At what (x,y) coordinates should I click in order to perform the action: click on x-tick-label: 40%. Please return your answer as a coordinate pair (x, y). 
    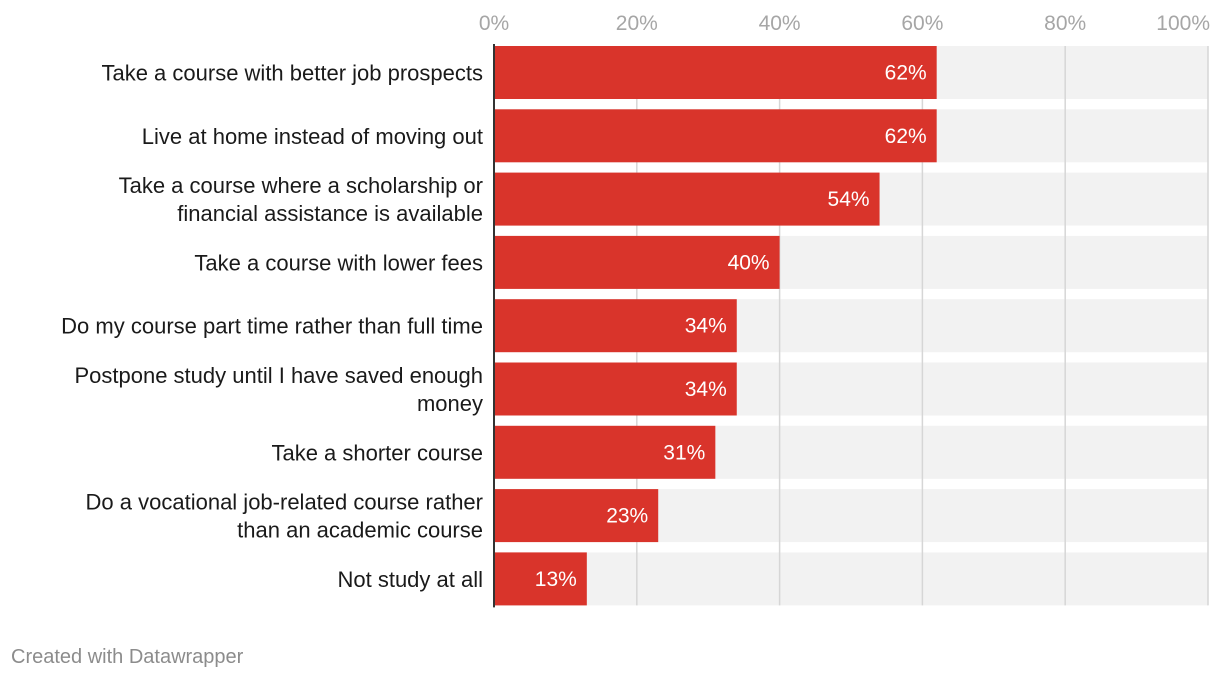
    Looking at the image, I should click on (780, 23).